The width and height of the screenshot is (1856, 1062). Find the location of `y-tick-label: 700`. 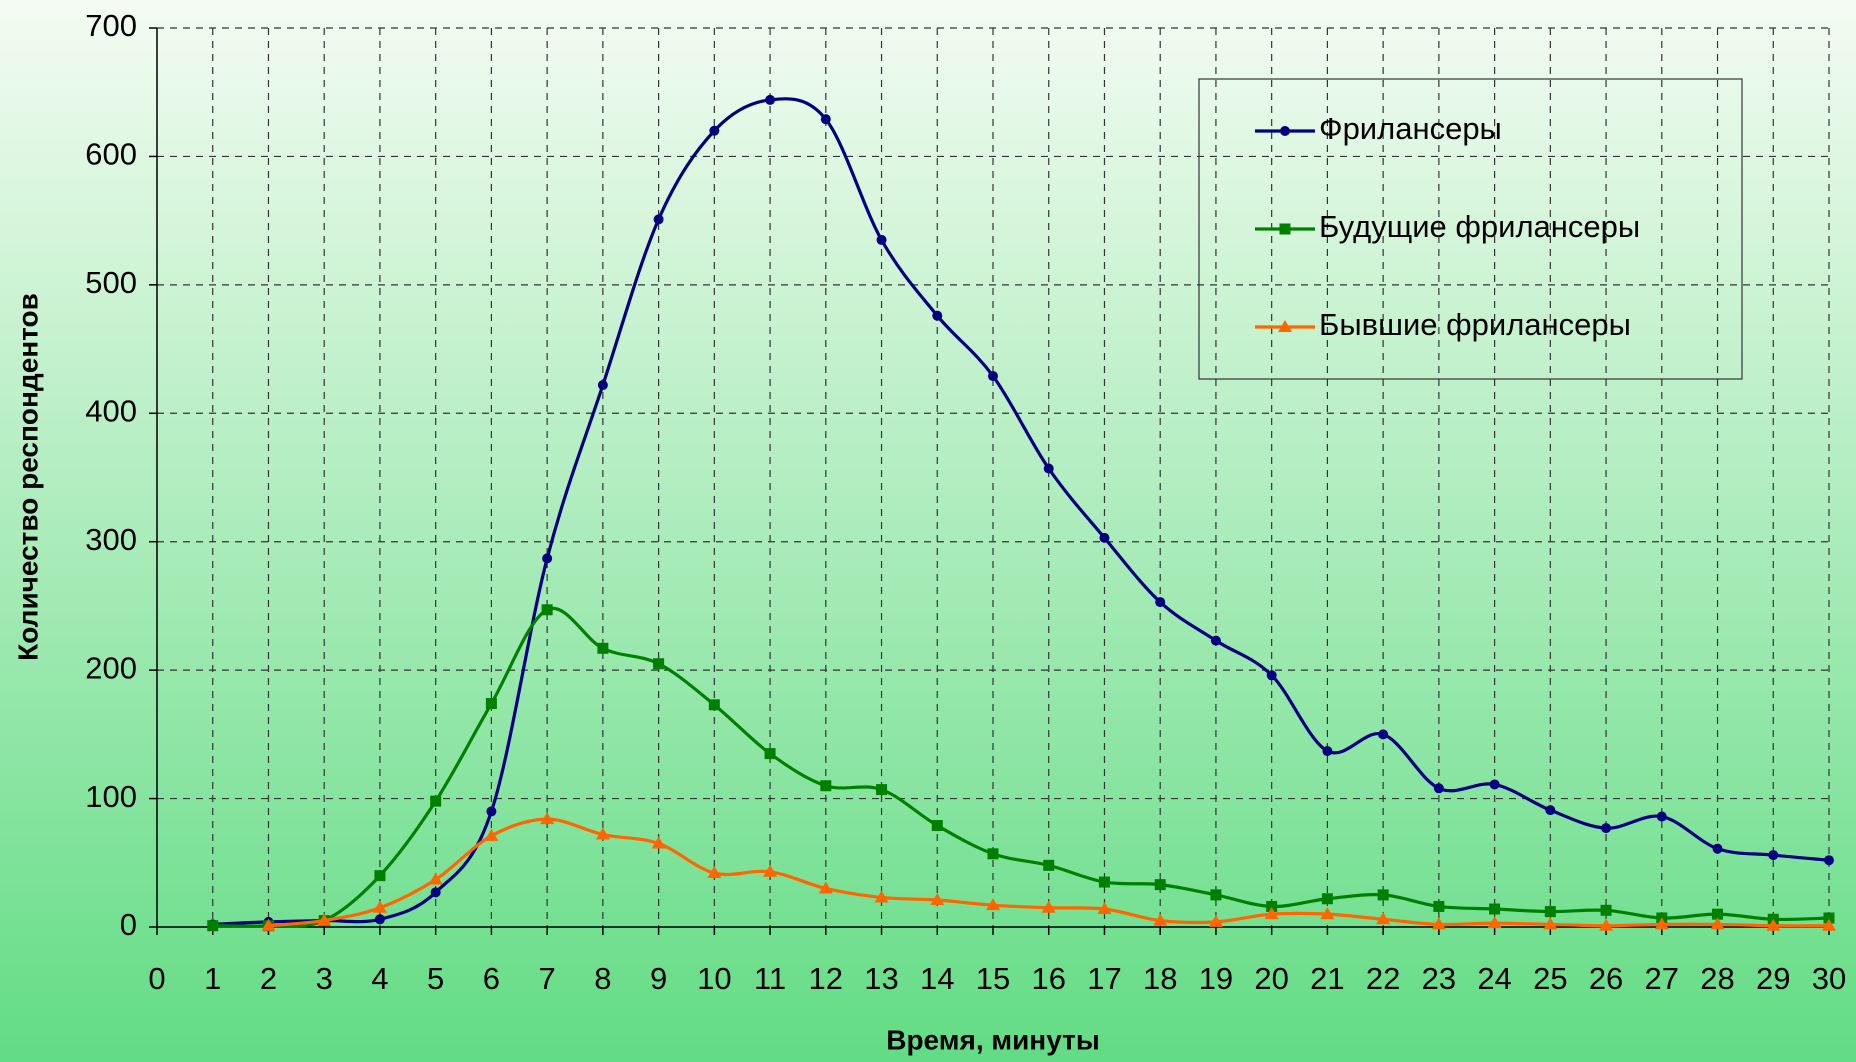

y-tick-label: 700 is located at coordinates (111, 25).